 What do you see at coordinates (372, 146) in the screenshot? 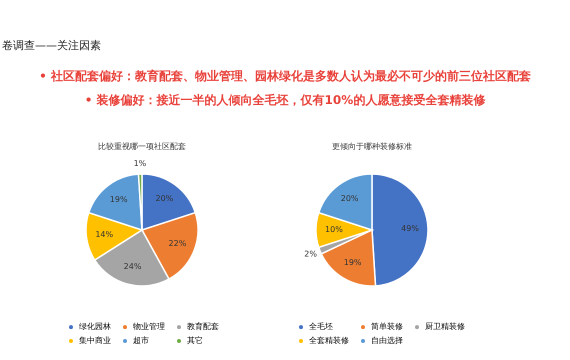
I see `chart-title: 更倾向于哪种装修标准` at bounding box center [372, 146].